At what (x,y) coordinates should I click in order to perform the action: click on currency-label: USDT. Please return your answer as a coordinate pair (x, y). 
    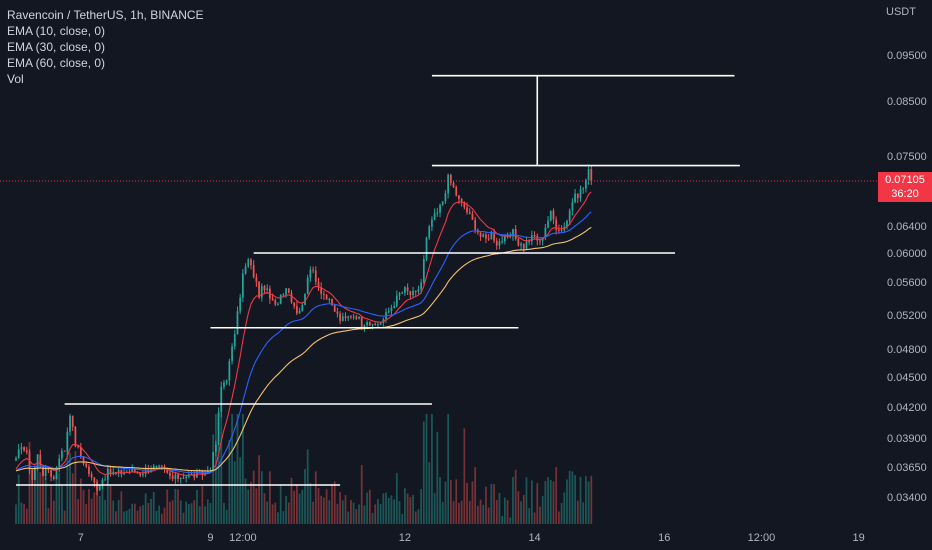
    Looking at the image, I should click on (901, 12).